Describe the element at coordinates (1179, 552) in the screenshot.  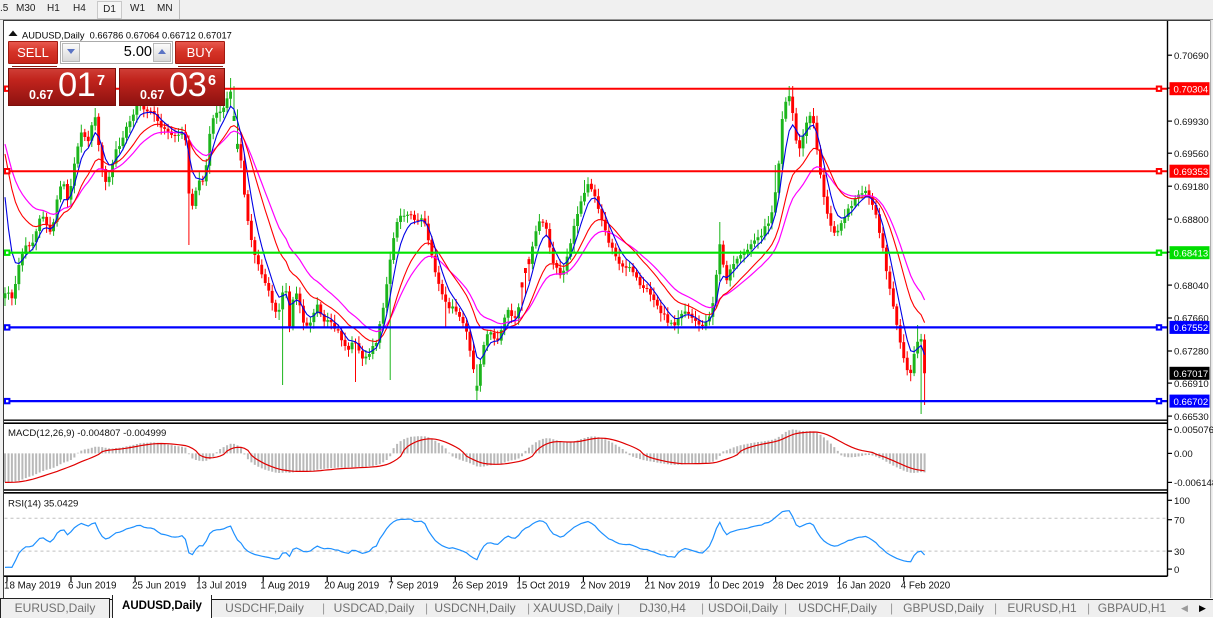
I see `svg-text: 30` at that location.